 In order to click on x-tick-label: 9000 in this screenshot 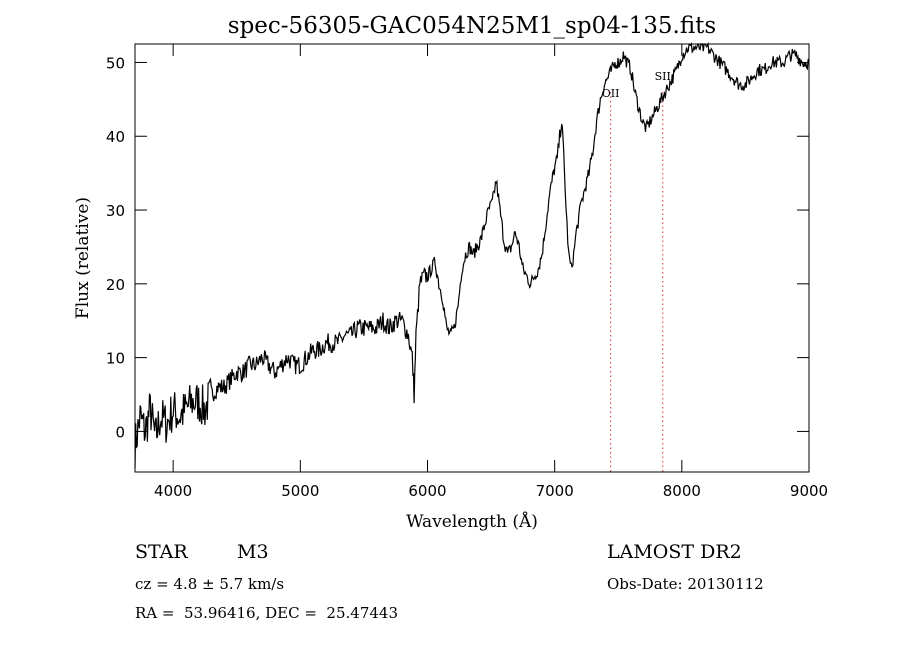, I will do `click(809, 491)`.